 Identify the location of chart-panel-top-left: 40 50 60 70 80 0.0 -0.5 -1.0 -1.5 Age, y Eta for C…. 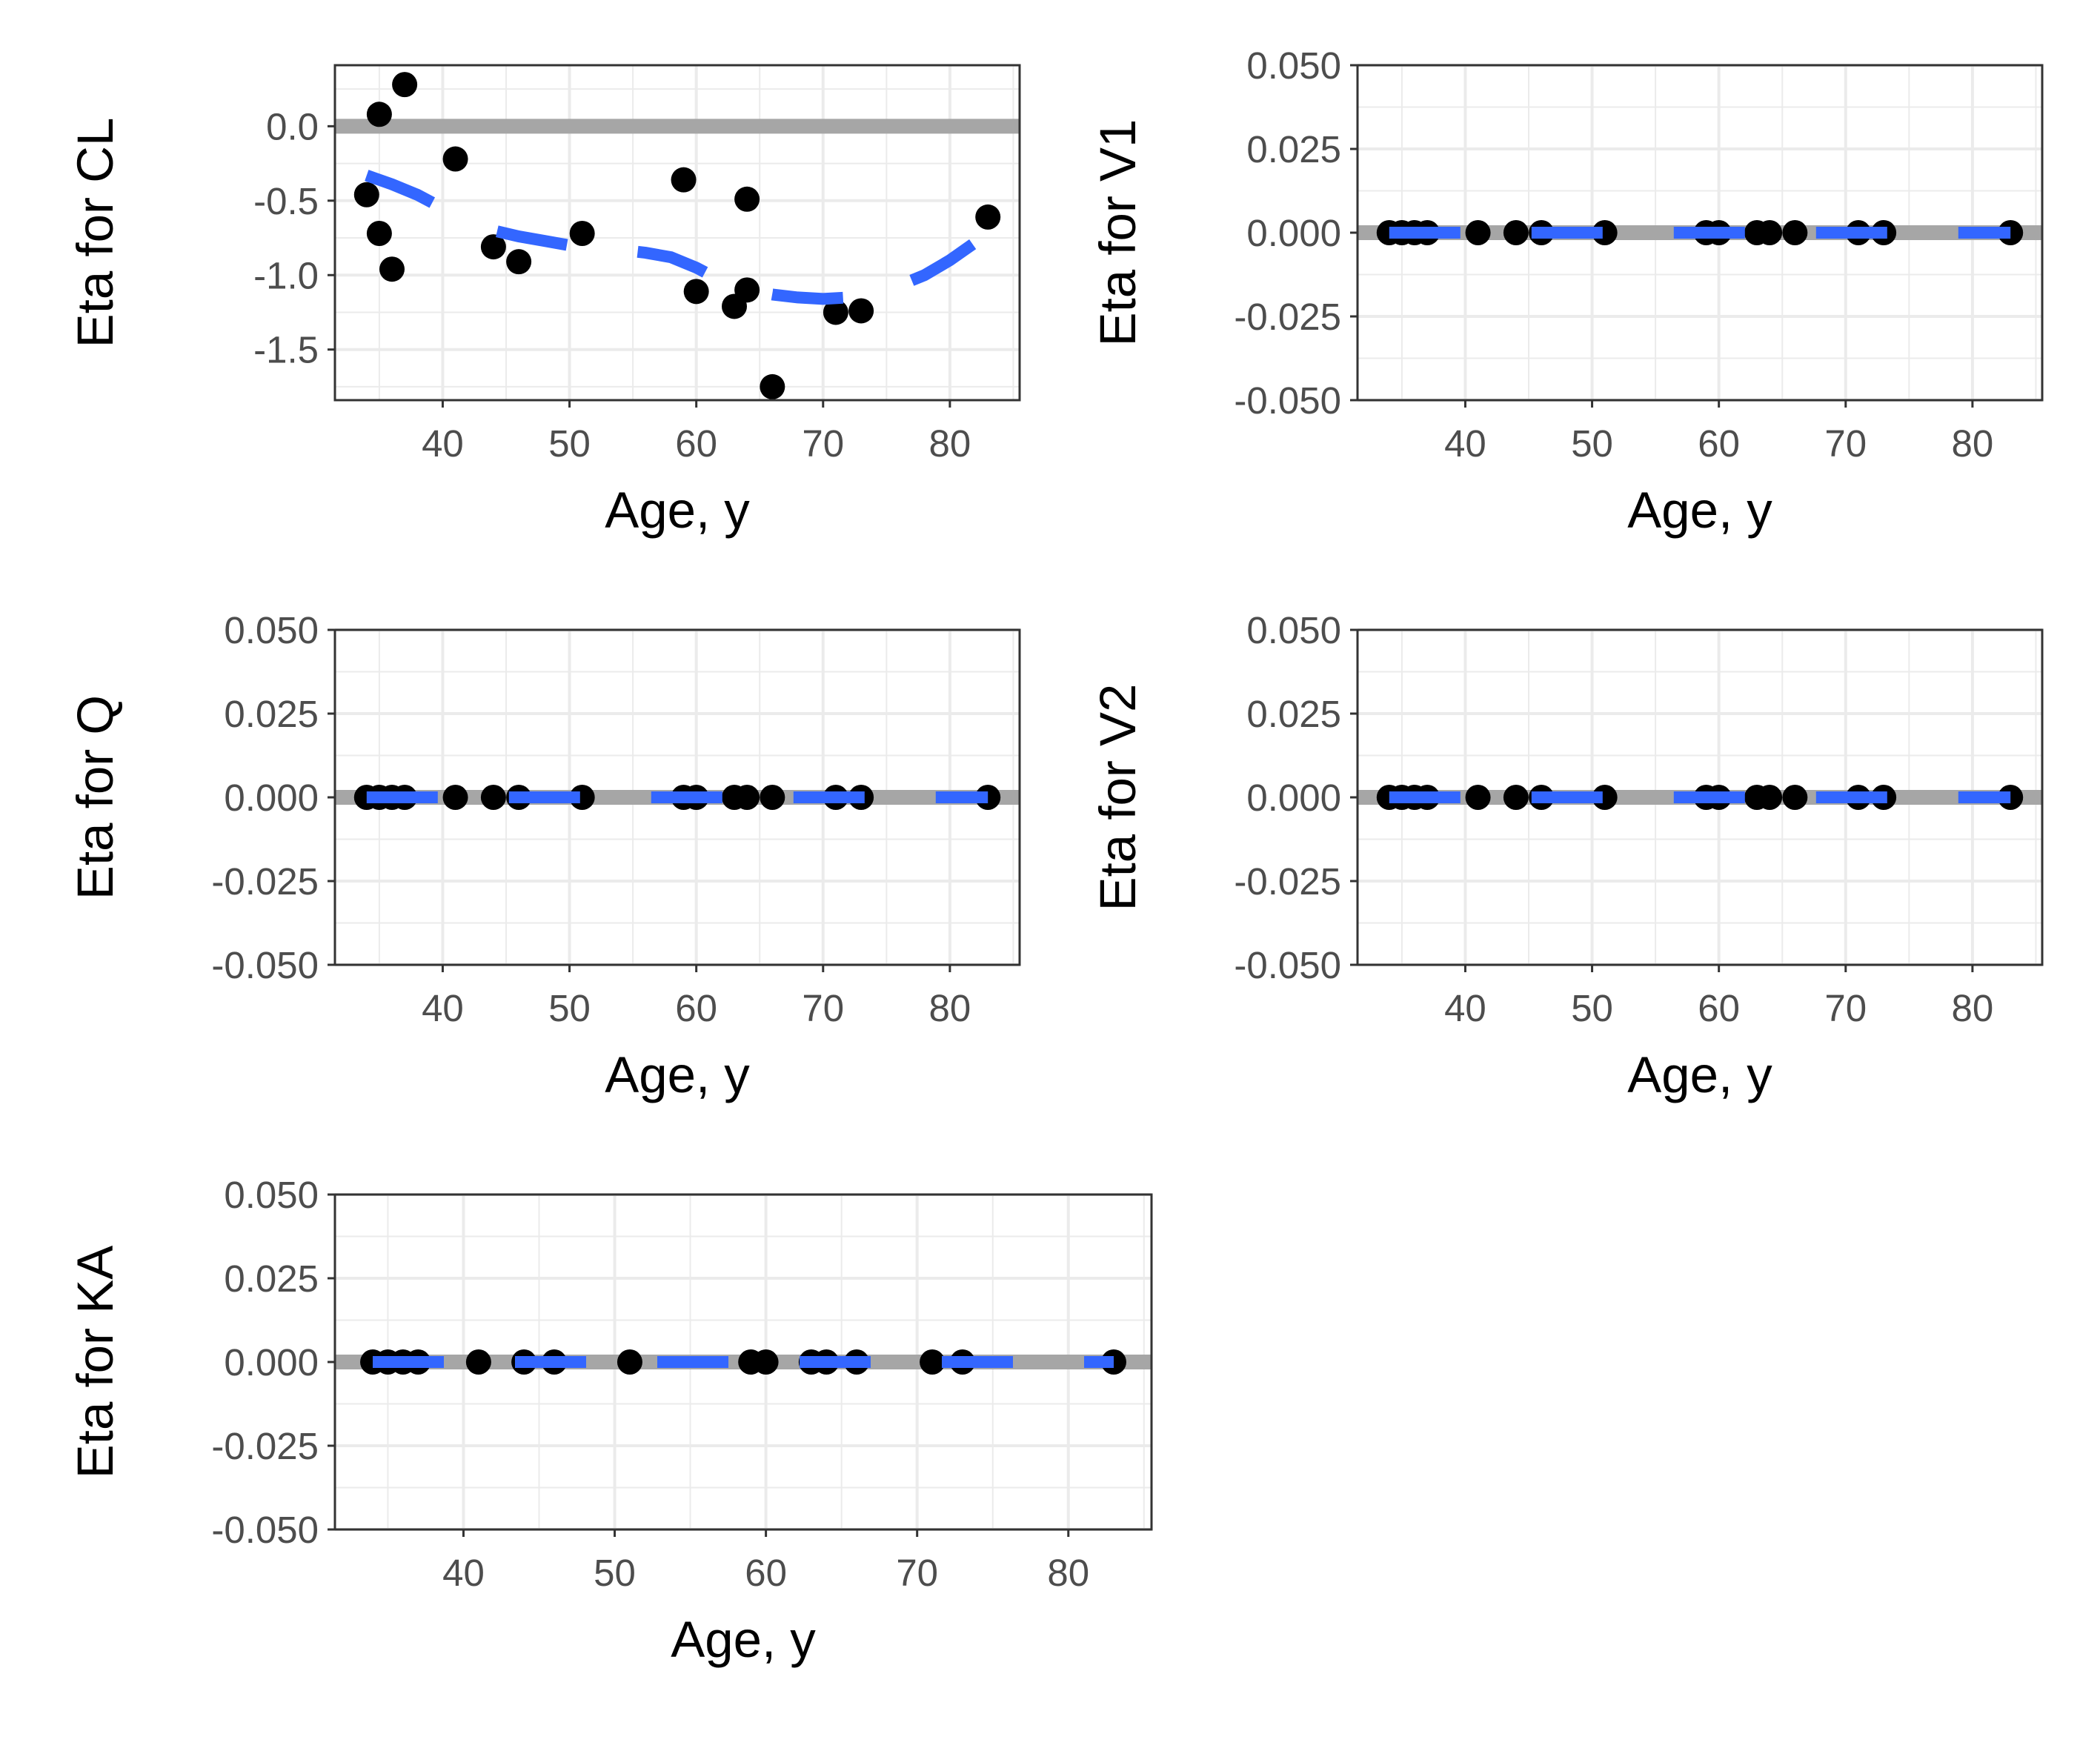
(544, 301).